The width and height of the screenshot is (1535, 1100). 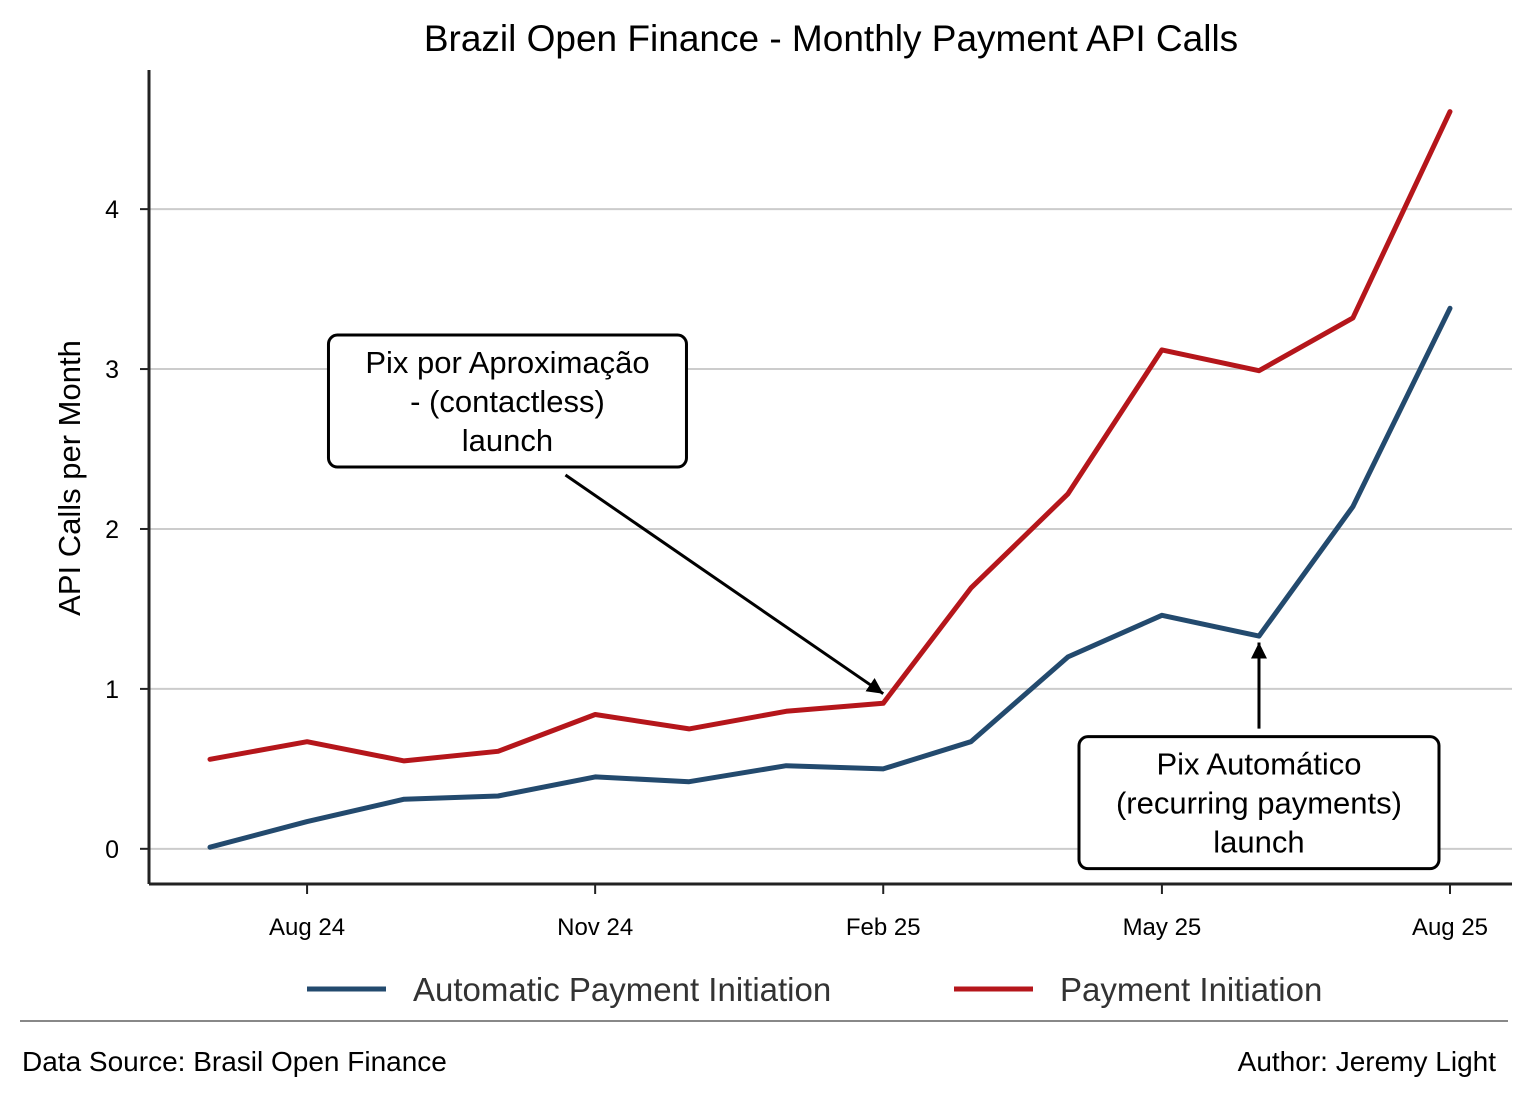 I want to click on y-tick-label: 3, so click(x=112, y=370).